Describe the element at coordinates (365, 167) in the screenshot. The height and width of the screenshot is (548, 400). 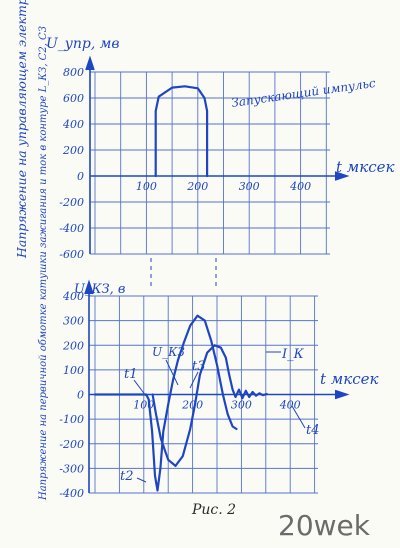
I see `top-xlabel: t мксек` at that location.